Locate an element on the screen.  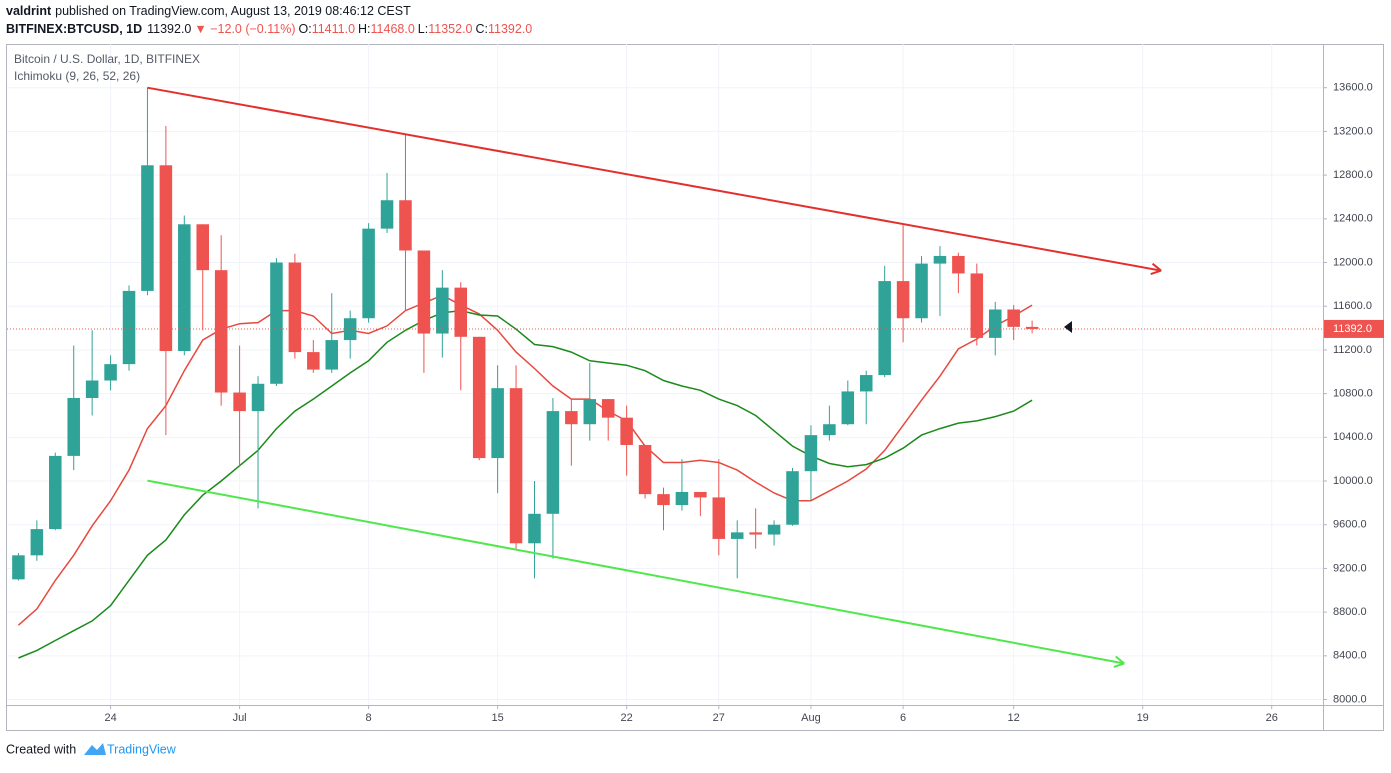
y-tick-label: 9600.0 is located at coordinates (1350, 525).